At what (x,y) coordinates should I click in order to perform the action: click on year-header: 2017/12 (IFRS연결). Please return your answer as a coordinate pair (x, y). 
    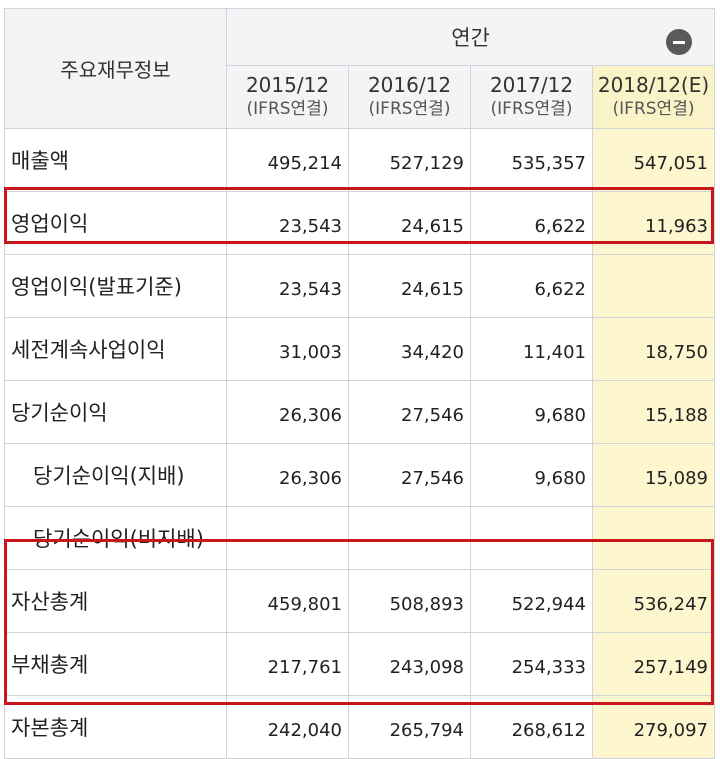
    Looking at the image, I should click on (531, 97).